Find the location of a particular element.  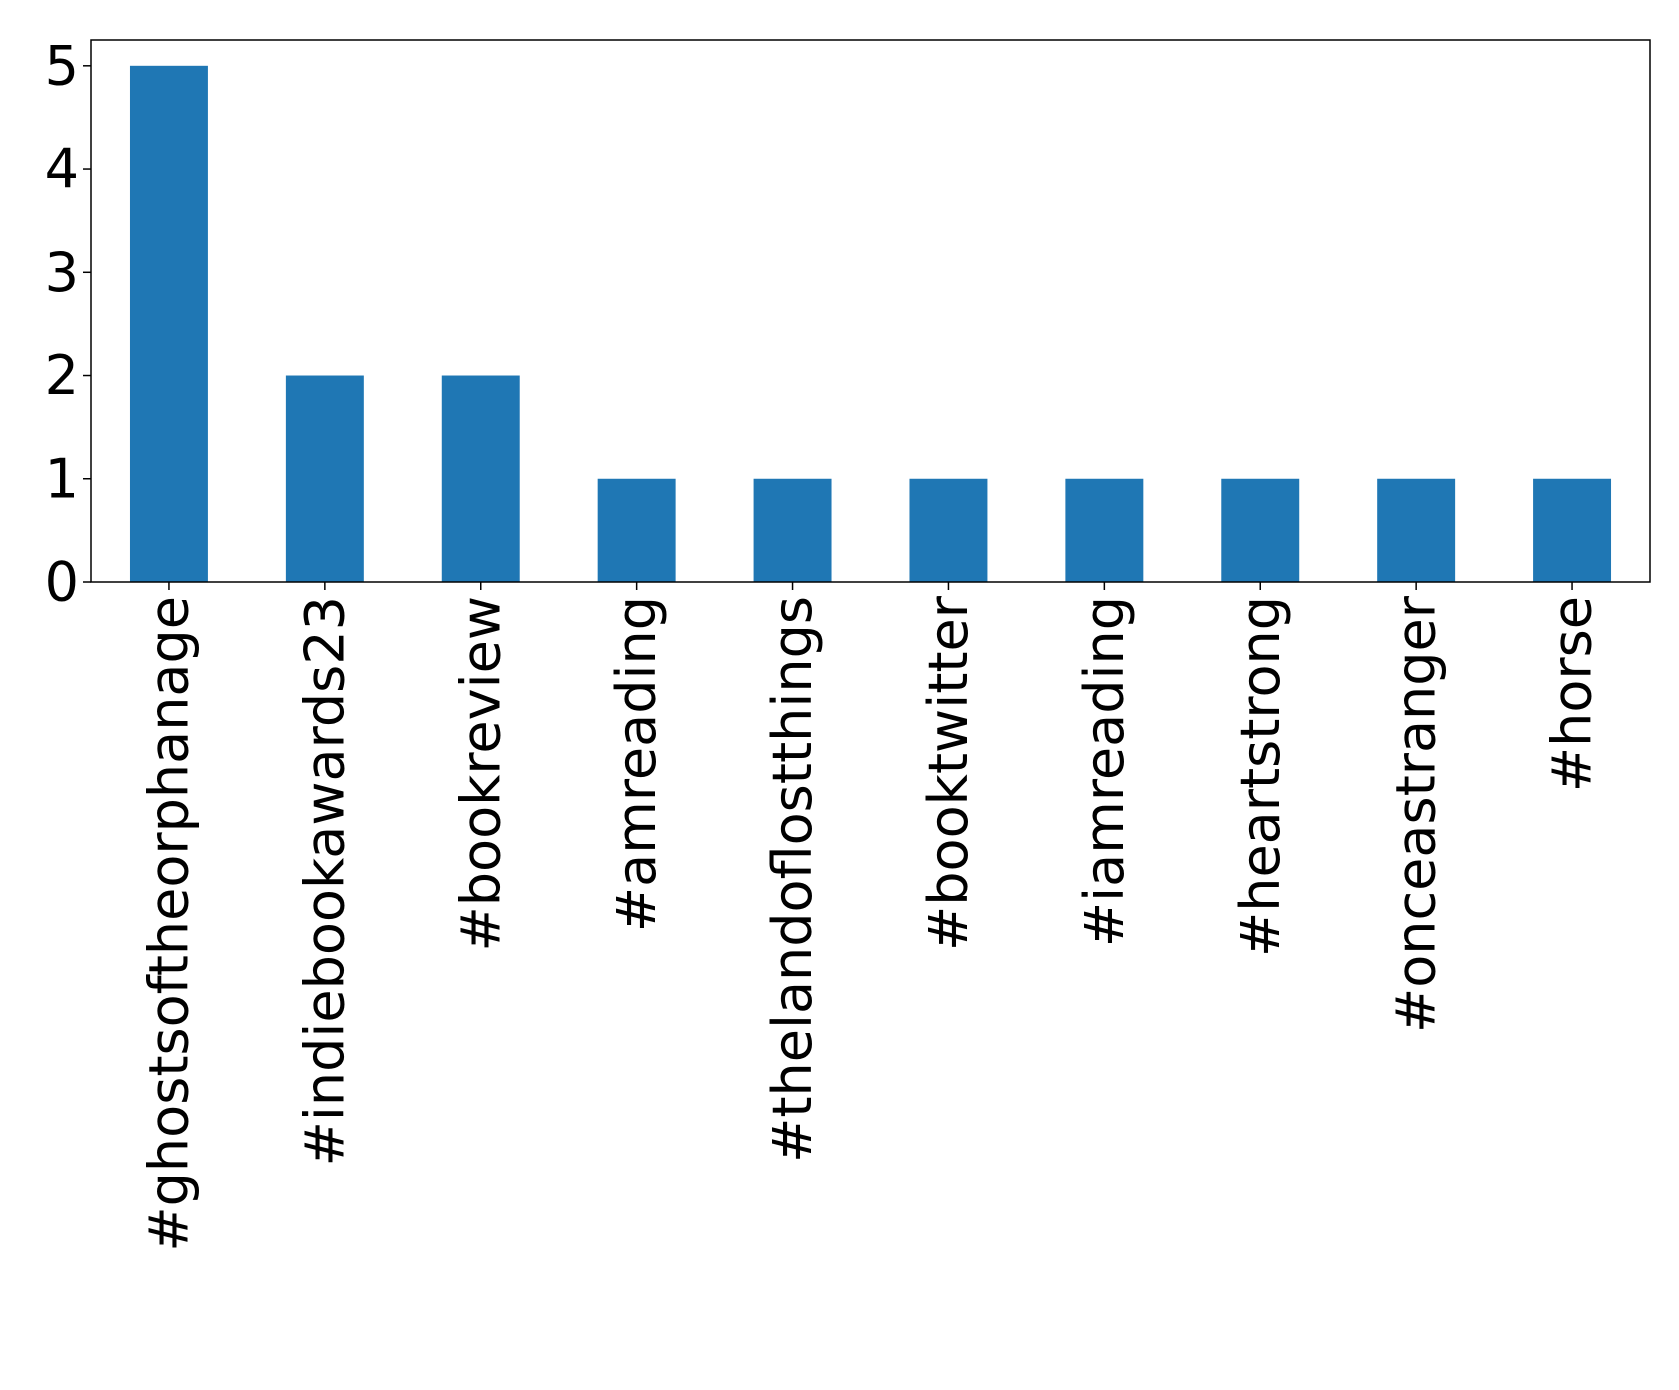

y-tick-label: 4 is located at coordinates (62, 169).